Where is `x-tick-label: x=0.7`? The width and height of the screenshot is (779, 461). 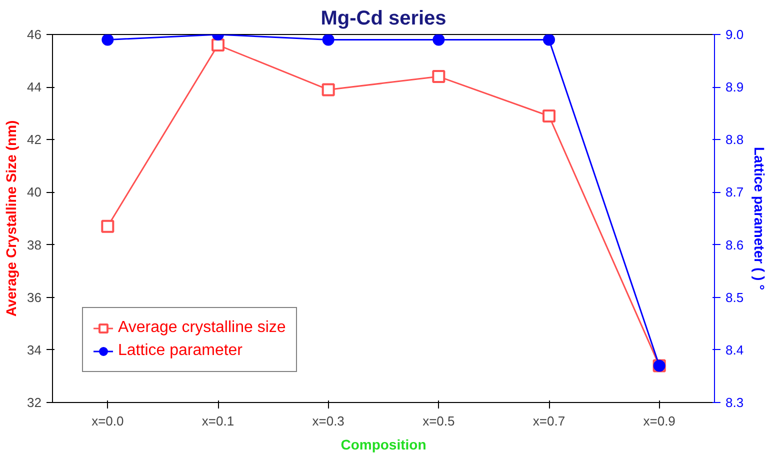
x-tick-label: x=0.7 is located at coordinates (549, 421).